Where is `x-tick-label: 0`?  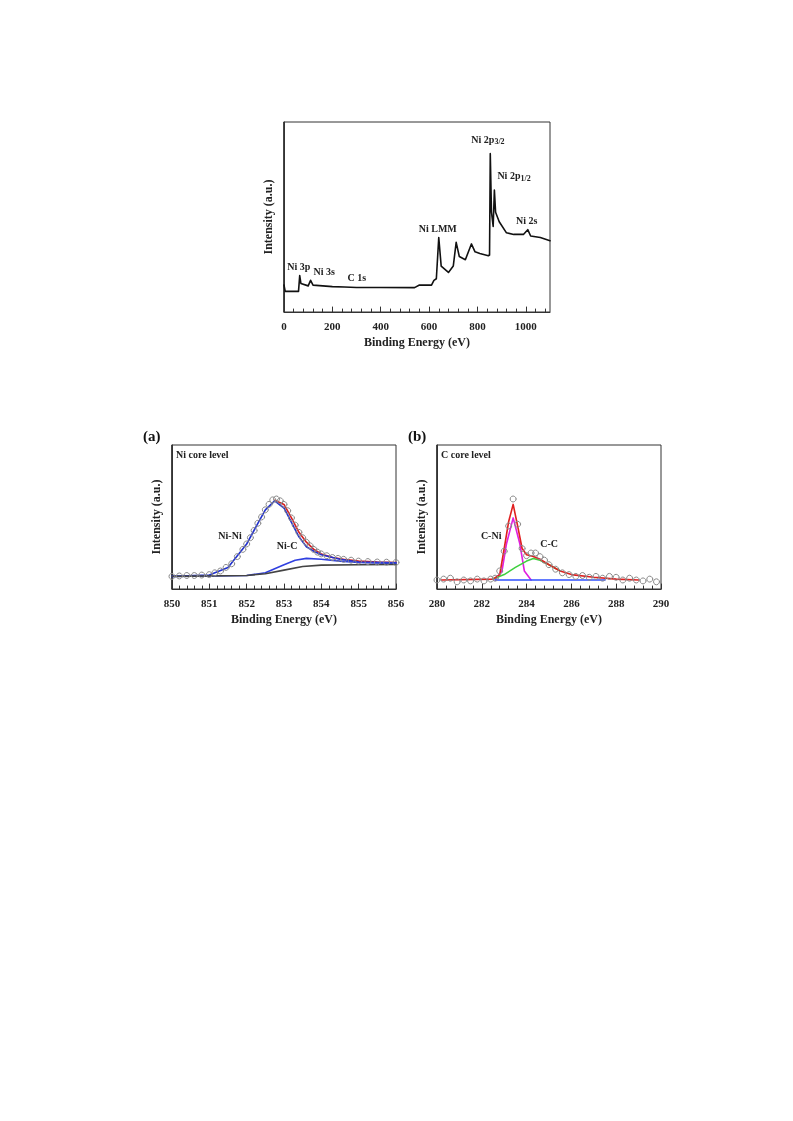 x-tick-label: 0 is located at coordinates (284, 325).